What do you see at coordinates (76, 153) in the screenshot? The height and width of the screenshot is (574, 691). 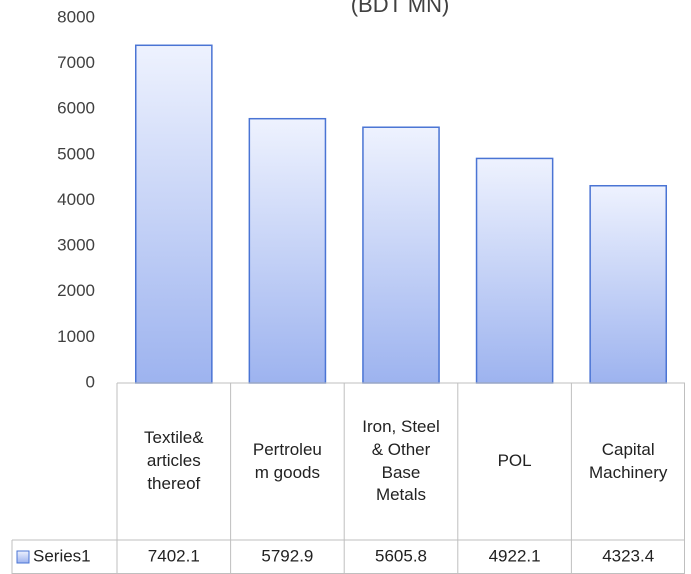 I see `y-tick-label: 5000` at bounding box center [76, 153].